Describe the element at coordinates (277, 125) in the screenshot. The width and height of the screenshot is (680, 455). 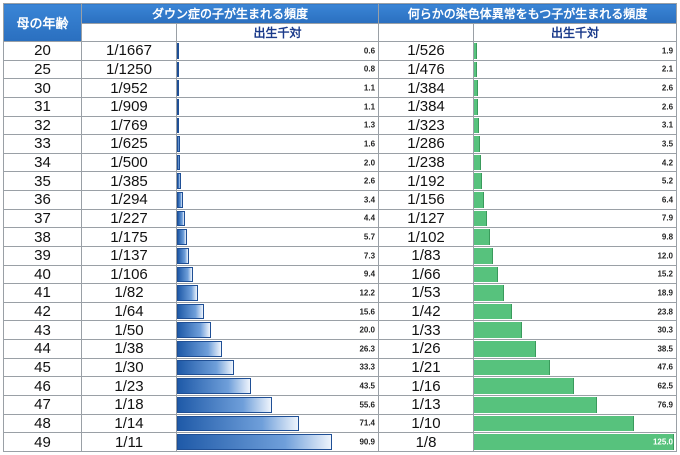
I see `down-bar-cell: 1.3` at that location.